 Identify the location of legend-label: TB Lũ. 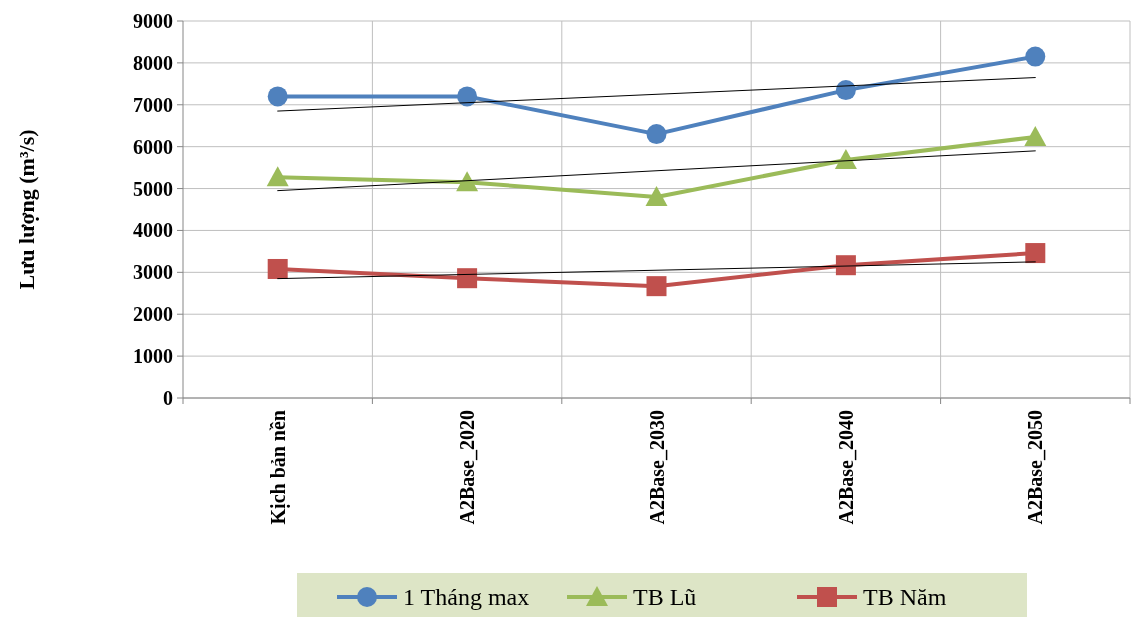
(665, 597).